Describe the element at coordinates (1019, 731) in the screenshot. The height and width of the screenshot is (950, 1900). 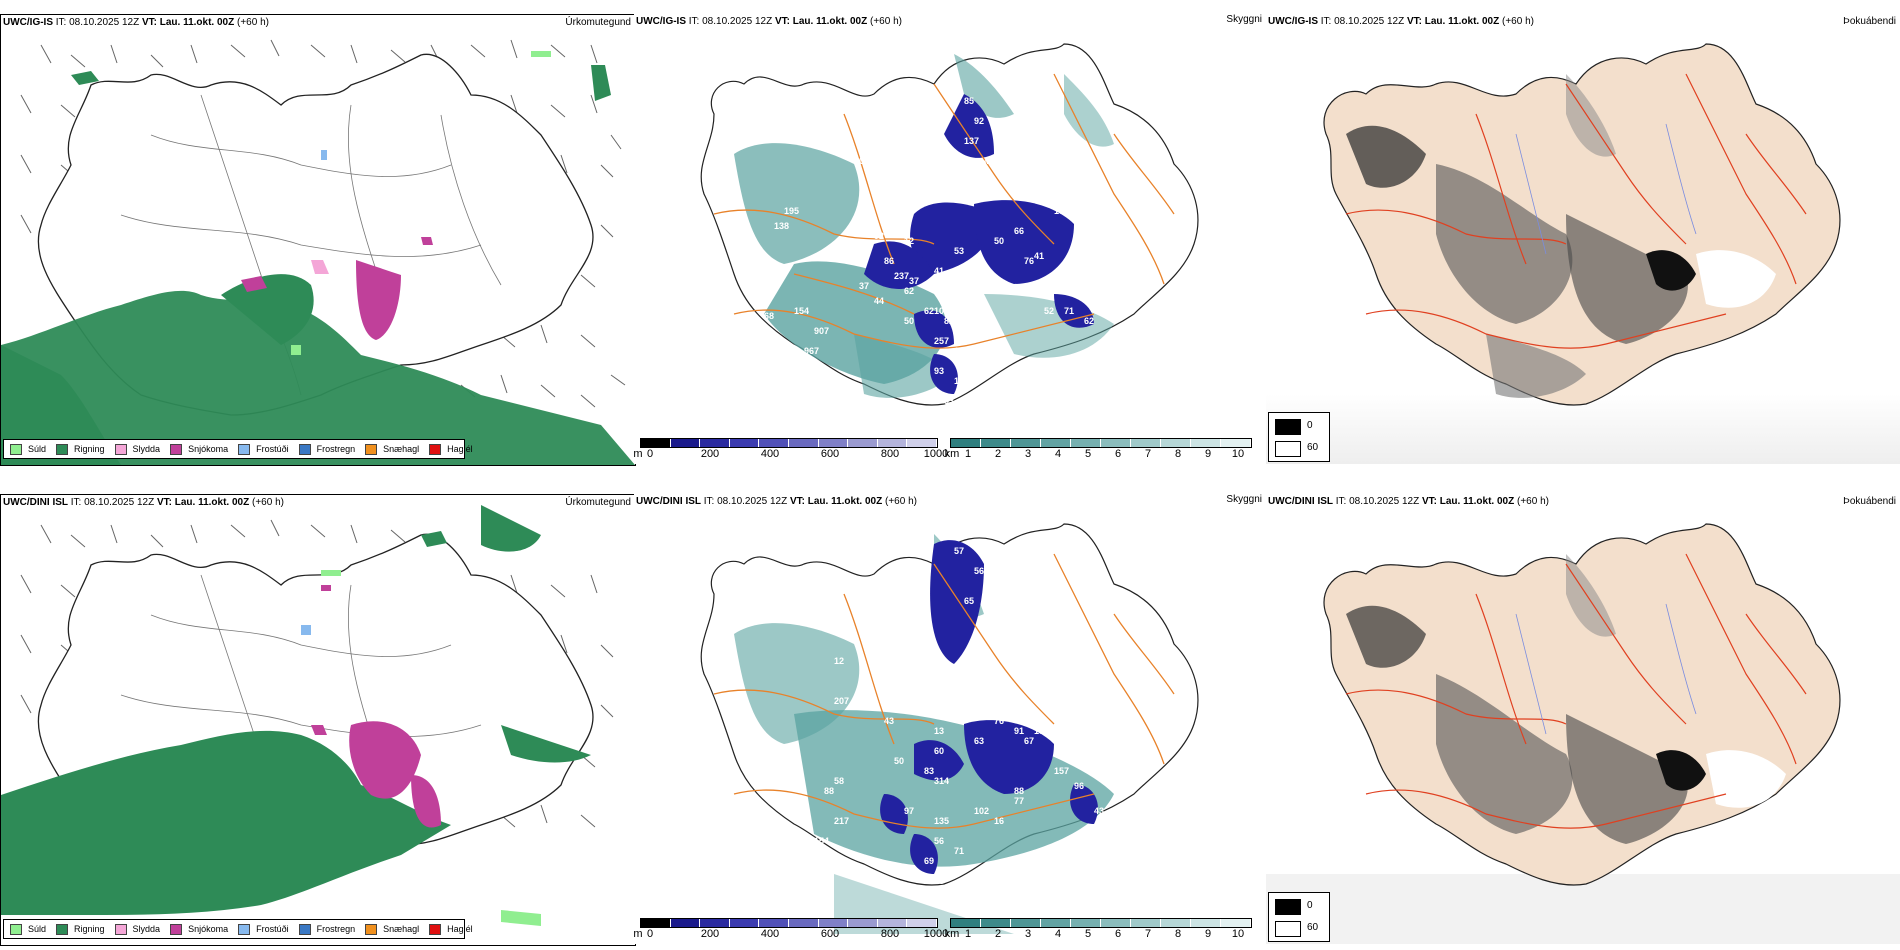
I see `cloud-base-value: 91` at that location.